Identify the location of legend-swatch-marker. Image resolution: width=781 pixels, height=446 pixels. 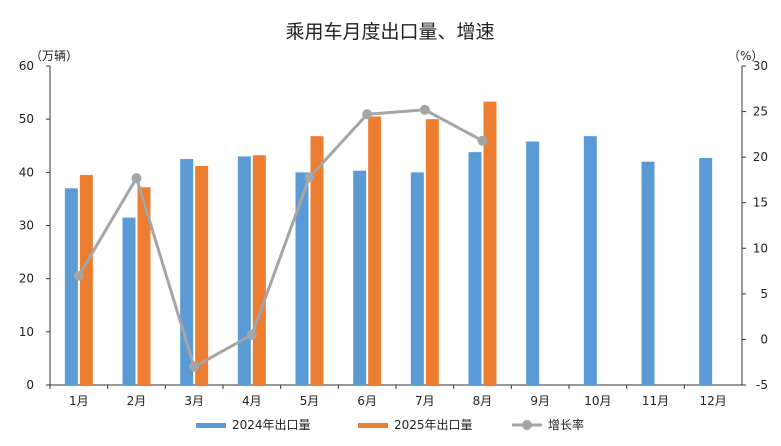
(527, 425).